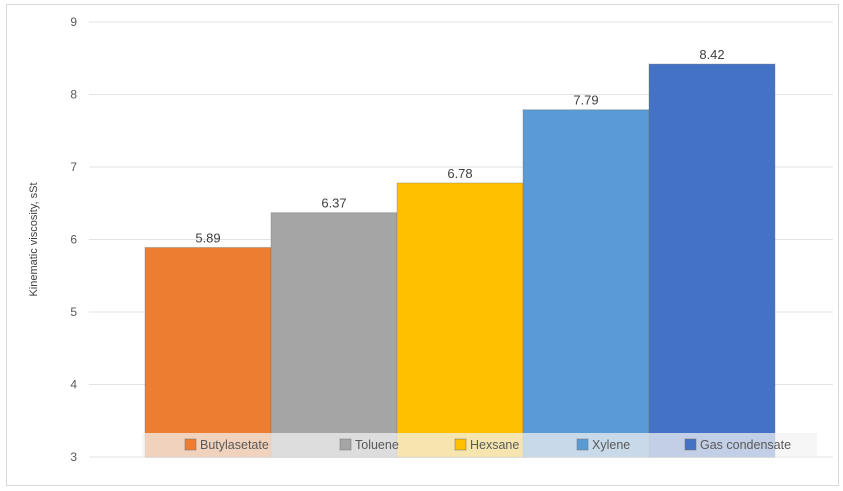  What do you see at coordinates (586, 283) in the screenshot?
I see `bar-xylene` at bounding box center [586, 283].